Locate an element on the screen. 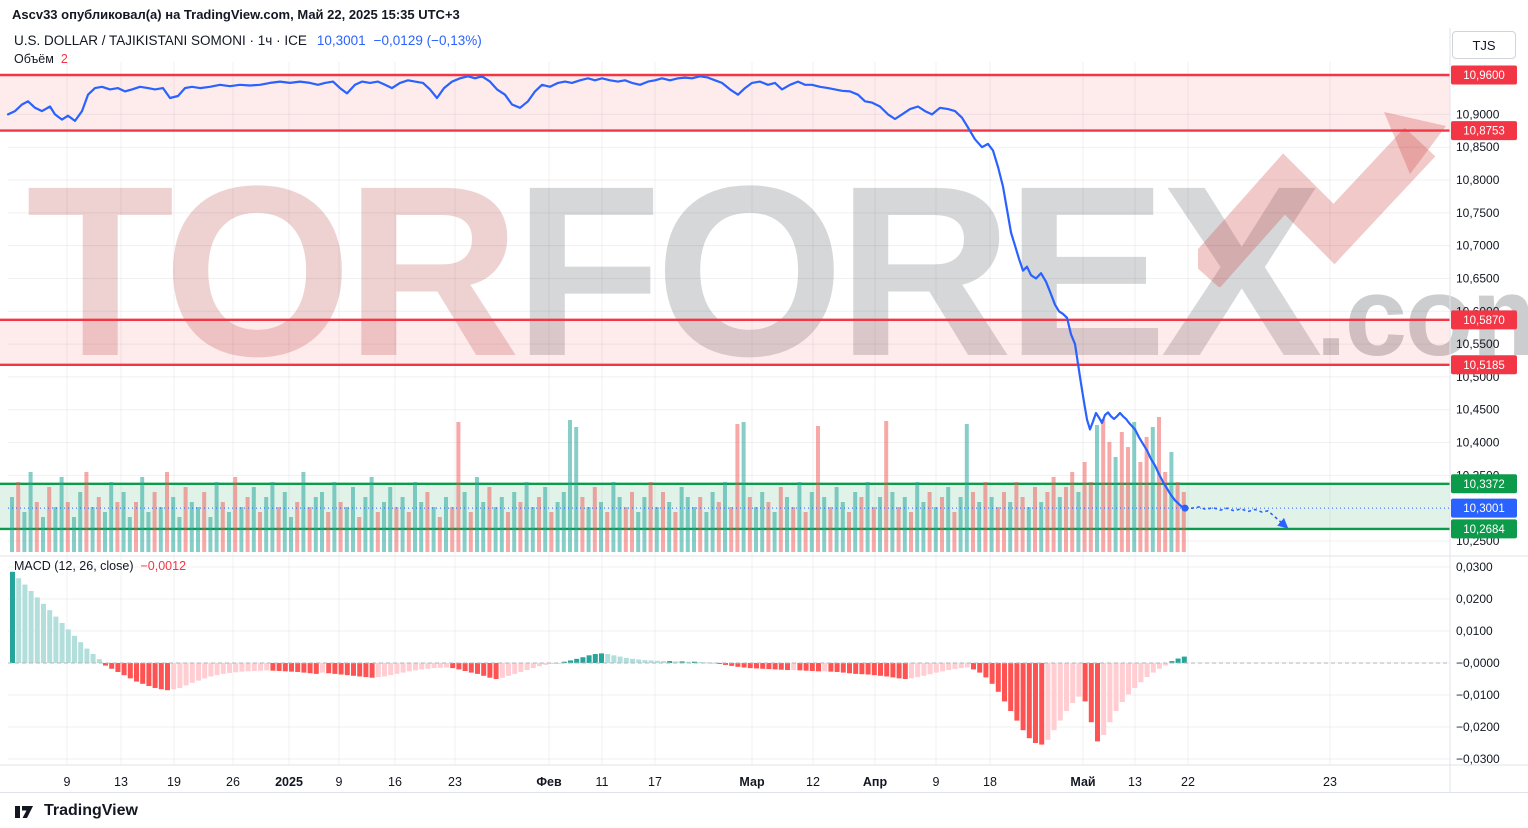 The width and height of the screenshot is (1528, 828). time-axis-label: Апр is located at coordinates (875, 782).